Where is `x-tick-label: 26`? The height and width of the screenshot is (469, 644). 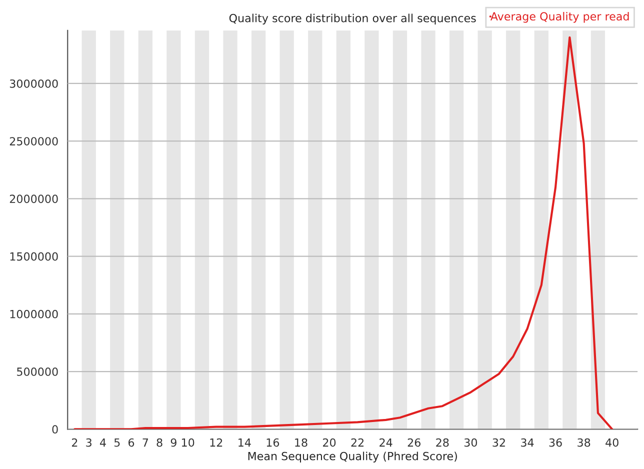
x-tick-label: 26 is located at coordinates (414, 442).